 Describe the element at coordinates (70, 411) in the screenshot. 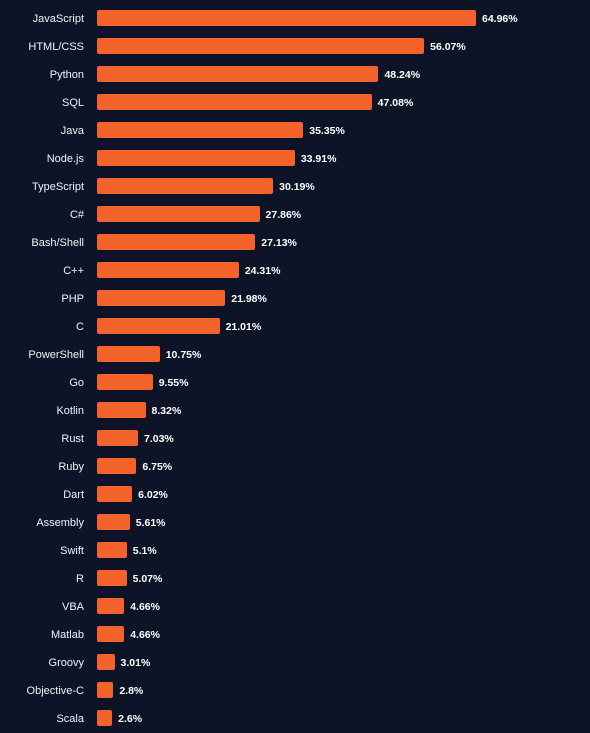

I see `category-label: Kotlin` at that location.